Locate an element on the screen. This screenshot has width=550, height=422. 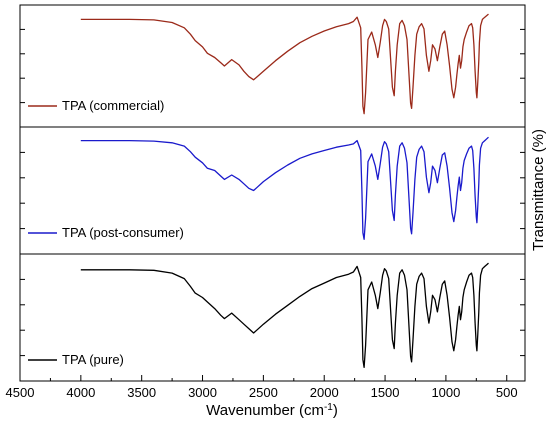
y-axis-title: Transmittance (%) is located at coordinates (538, 190).